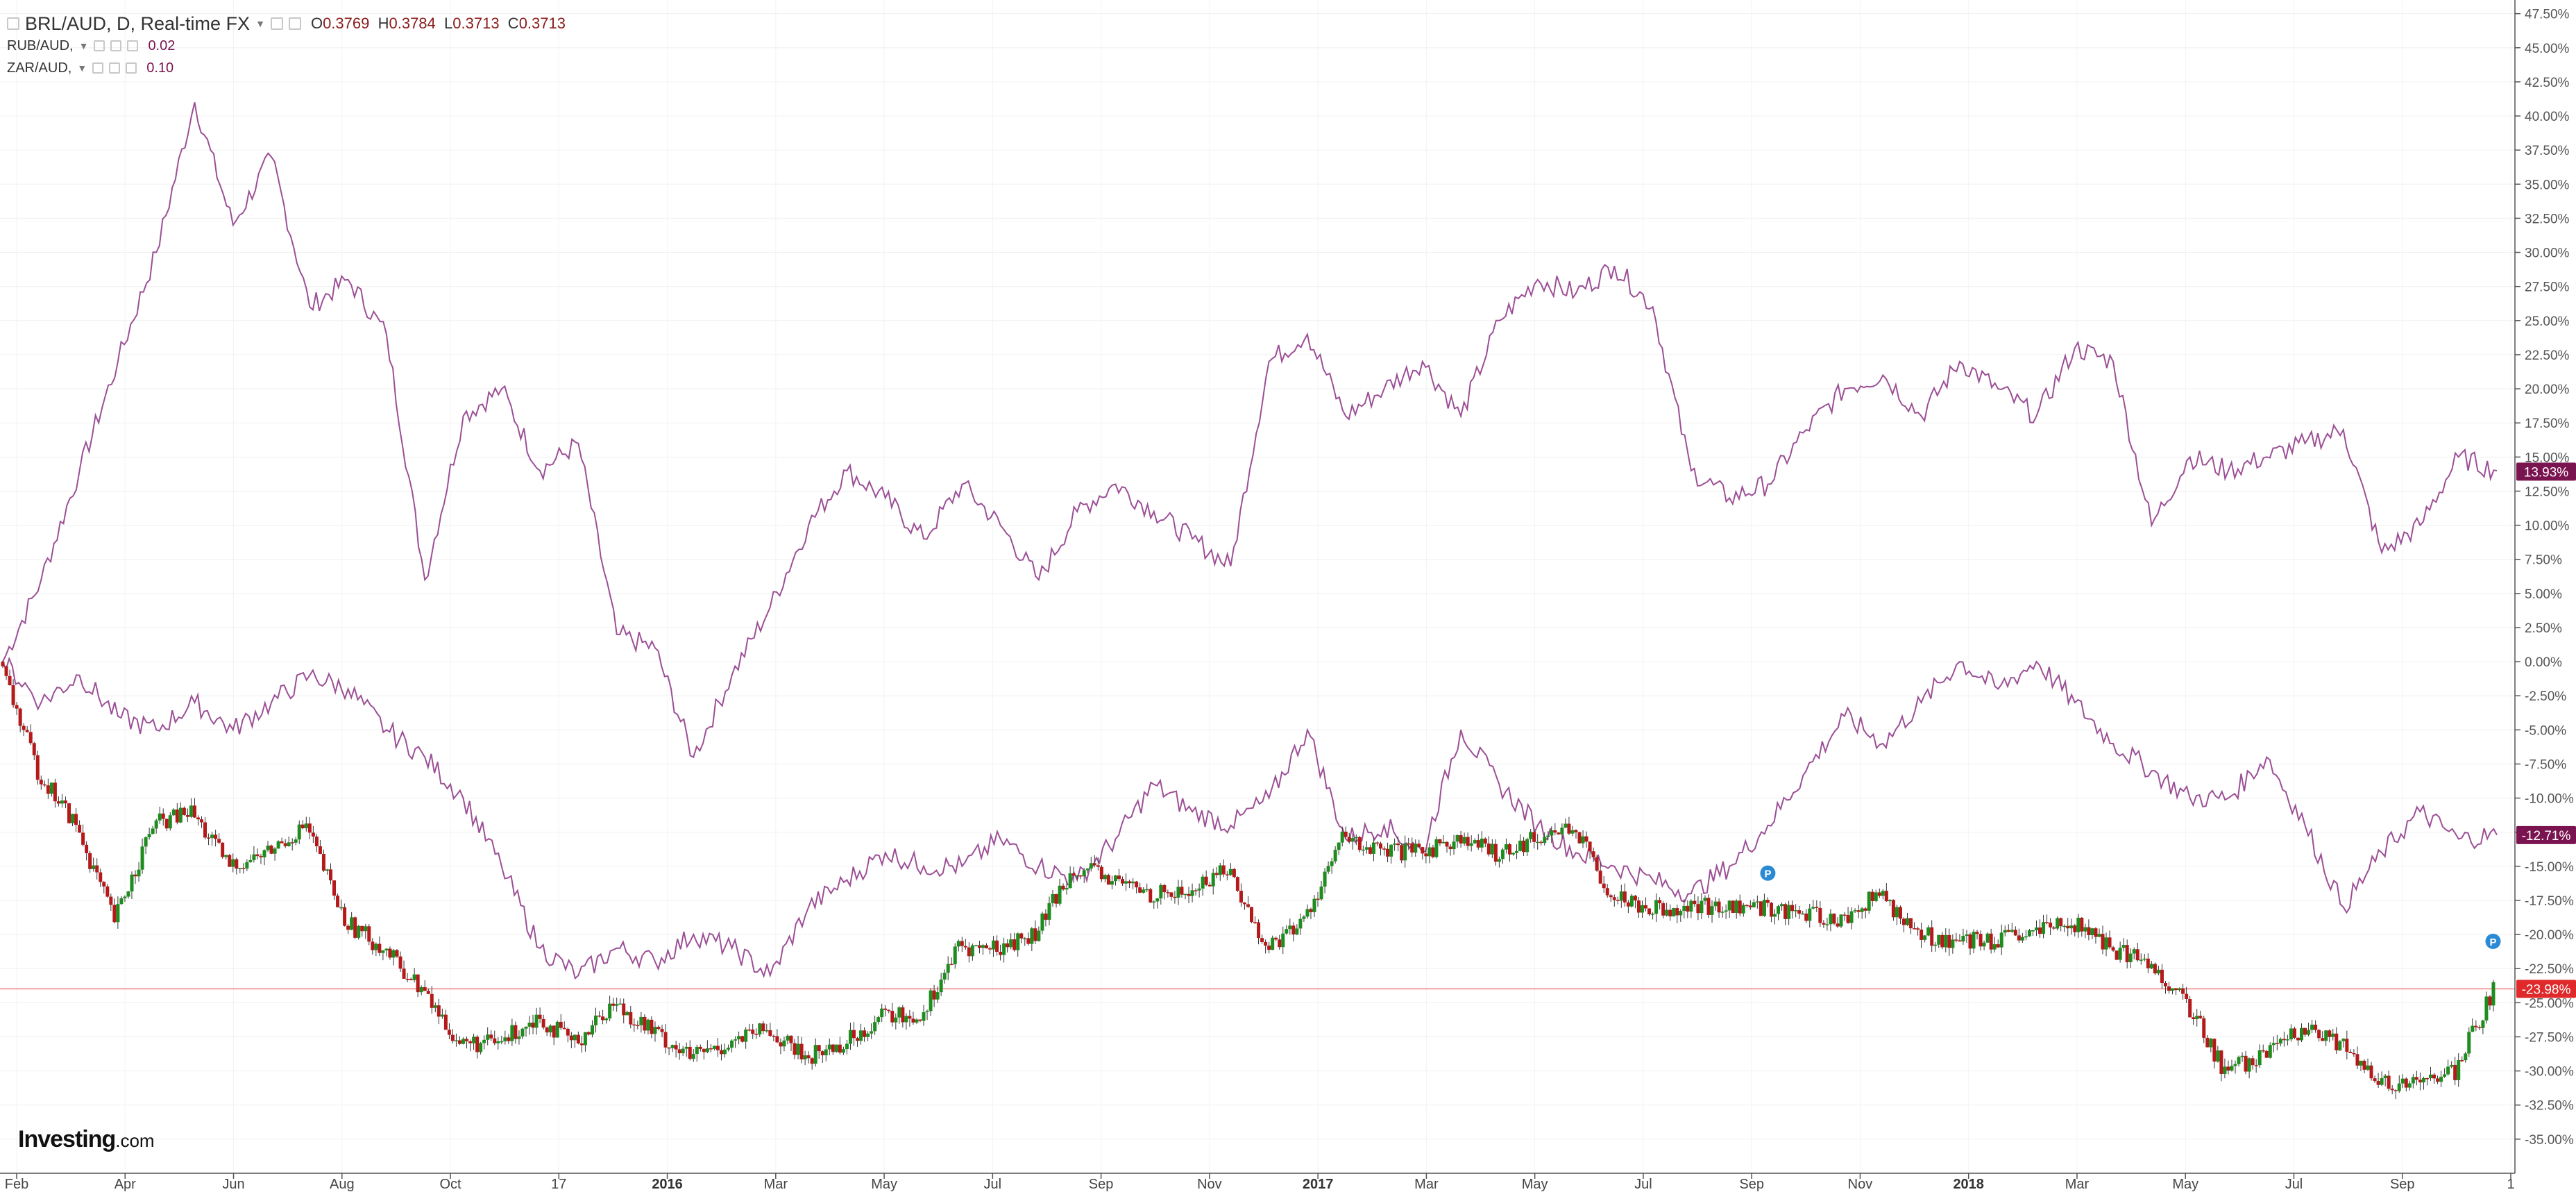 This screenshot has width=2576, height=1192. Describe the element at coordinates (1535, 1185) in the screenshot. I see `x-tick-label: May` at that location.